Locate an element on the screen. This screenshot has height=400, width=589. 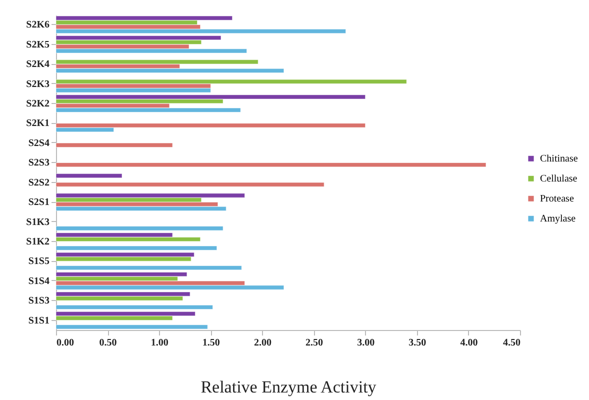
y-tick-label: S2S3 is located at coordinates (39, 163).